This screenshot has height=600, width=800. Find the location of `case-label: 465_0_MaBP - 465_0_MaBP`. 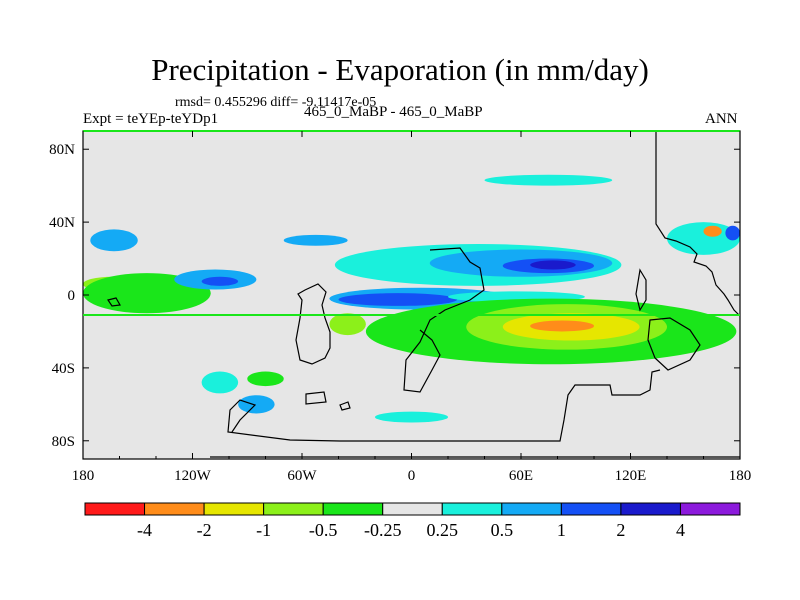

case-label: 465_0_MaBP - 465_0_MaBP is located at coordinates (393, 112).